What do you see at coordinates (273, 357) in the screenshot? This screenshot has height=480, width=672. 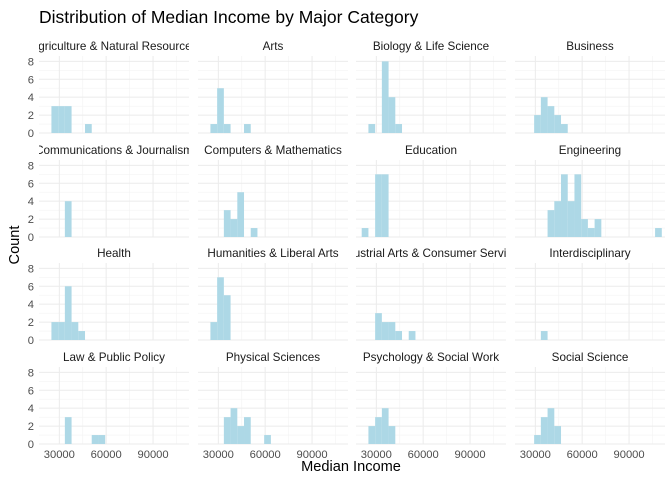 I see `facet-strip-label: Physical Sciences` at bounding box center [273, 357].